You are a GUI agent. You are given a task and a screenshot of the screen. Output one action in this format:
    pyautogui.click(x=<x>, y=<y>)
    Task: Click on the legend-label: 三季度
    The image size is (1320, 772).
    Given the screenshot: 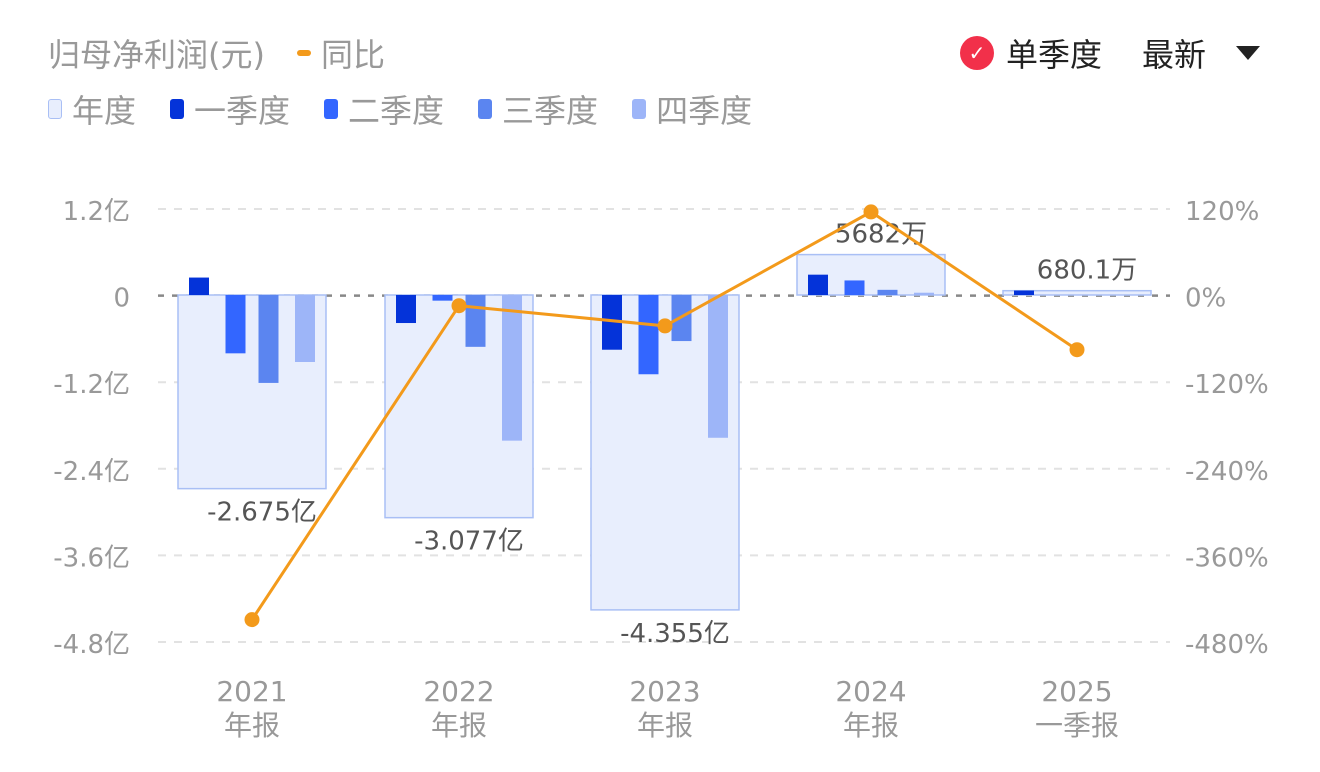 What is the action you would take?
    pyautogui.click(x=550, y=111)
    